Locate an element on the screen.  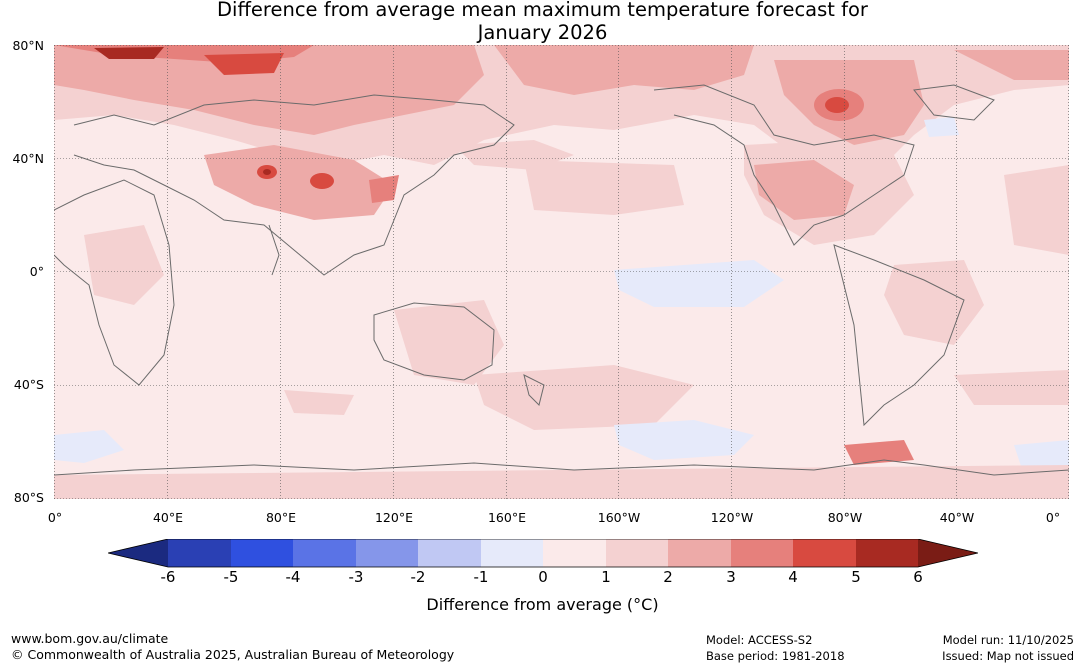
coast-africa is located at coordinates (114, 282).